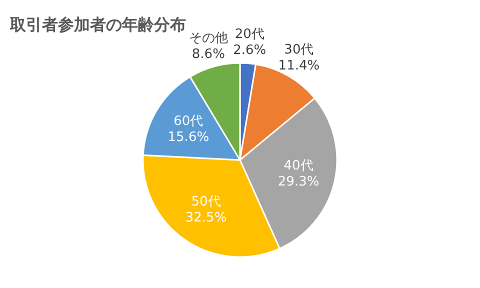 The height and width of the screenshot is (288, 480). I want to click on slice-label: 40代, so click(299, 166).